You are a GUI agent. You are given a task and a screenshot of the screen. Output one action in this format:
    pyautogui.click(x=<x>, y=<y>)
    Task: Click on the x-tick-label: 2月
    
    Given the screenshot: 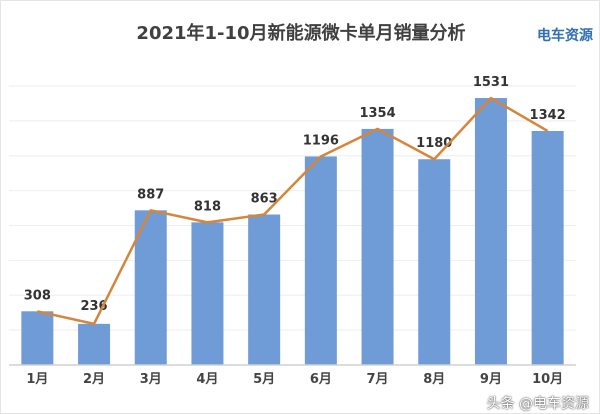 What is the action you would take?
    pyautogui.click(x=94, y=379)
    